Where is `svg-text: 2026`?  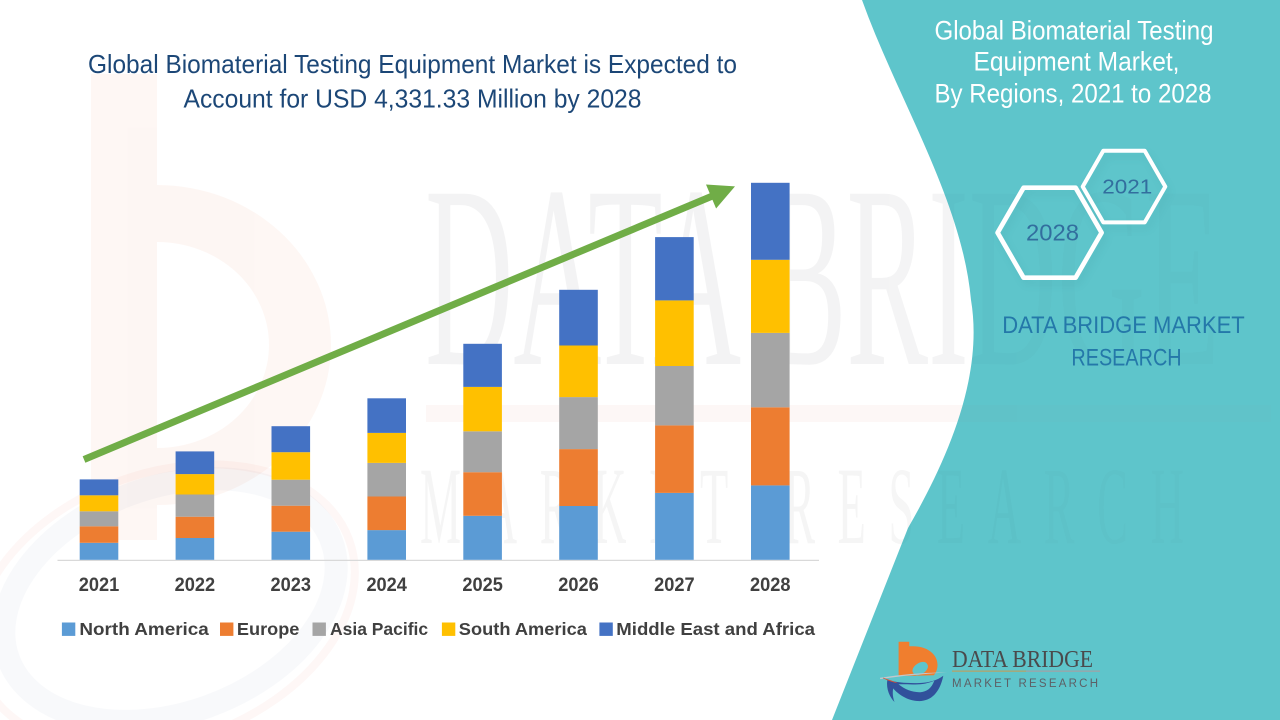 svg-text: 2026 is located at coordinates (578, 585).